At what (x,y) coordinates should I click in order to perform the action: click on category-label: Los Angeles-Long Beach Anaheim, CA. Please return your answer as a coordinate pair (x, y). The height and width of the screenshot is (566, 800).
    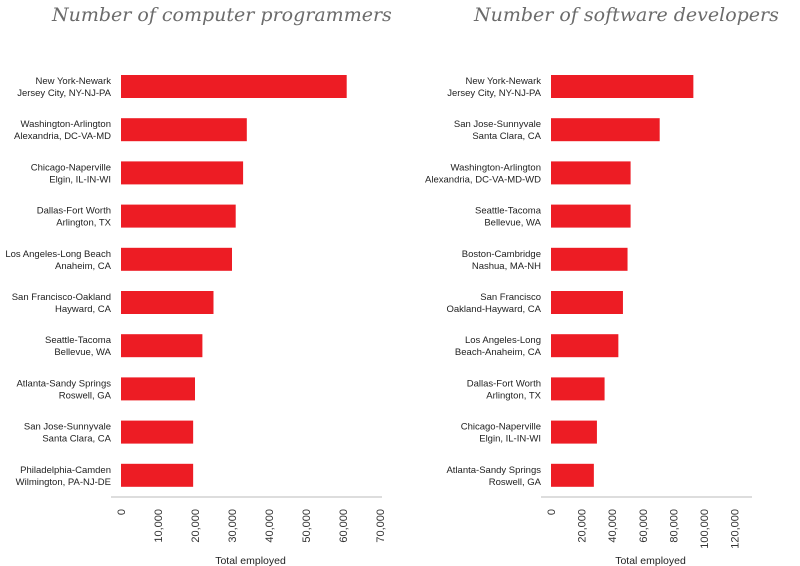
    Looking at the image, I should click on (58, 260).